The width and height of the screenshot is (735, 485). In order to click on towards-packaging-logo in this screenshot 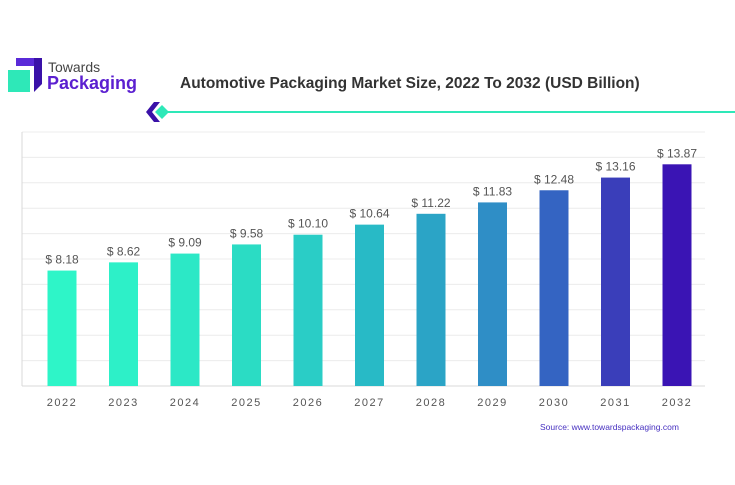, I will do `click(25, 75)`.